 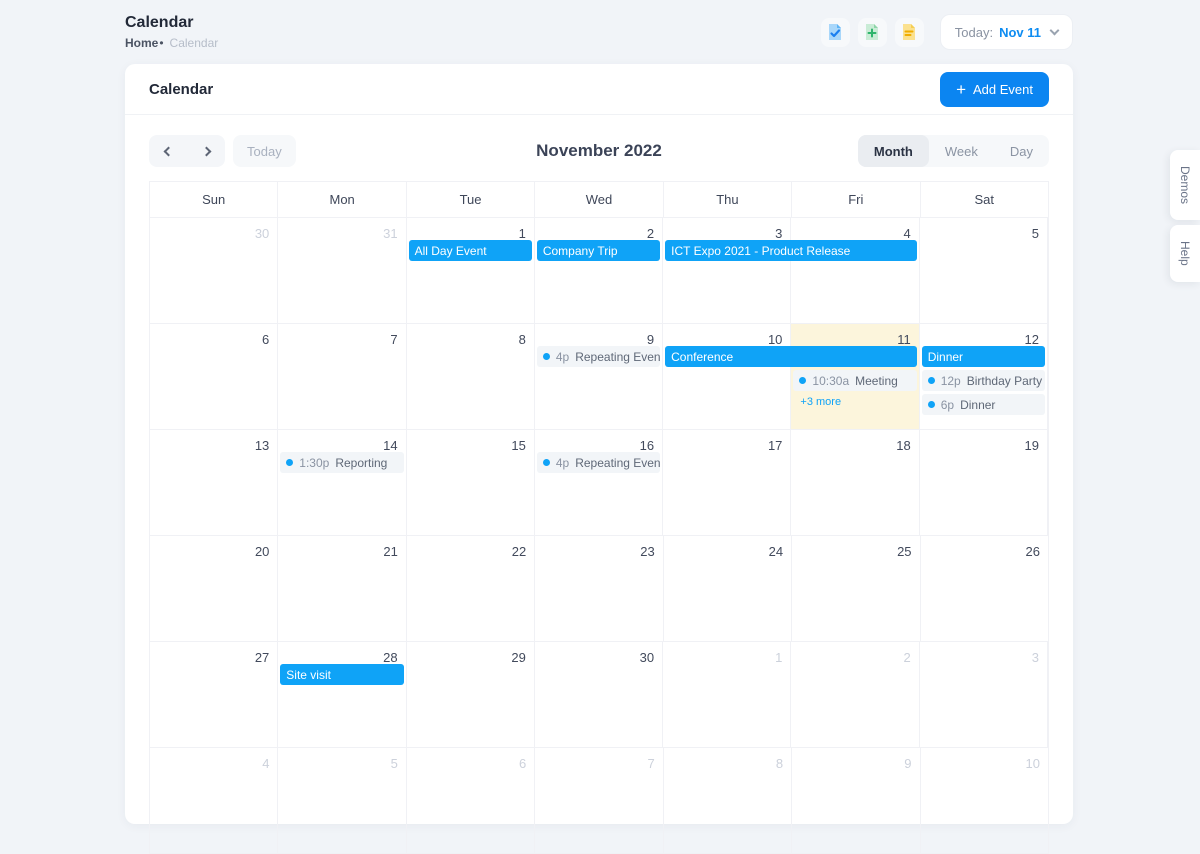 What do you see at coordinates (893, 151) in the screenshot?
I see `view-month-button: Month` at bounding box center [893, 151].